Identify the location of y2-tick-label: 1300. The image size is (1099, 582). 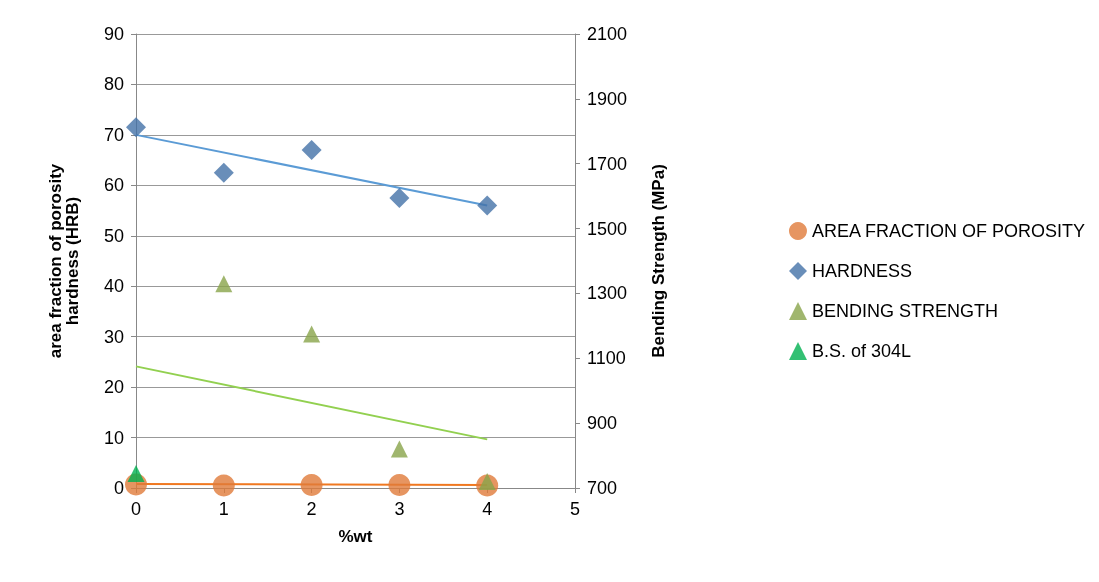
(607, 293).